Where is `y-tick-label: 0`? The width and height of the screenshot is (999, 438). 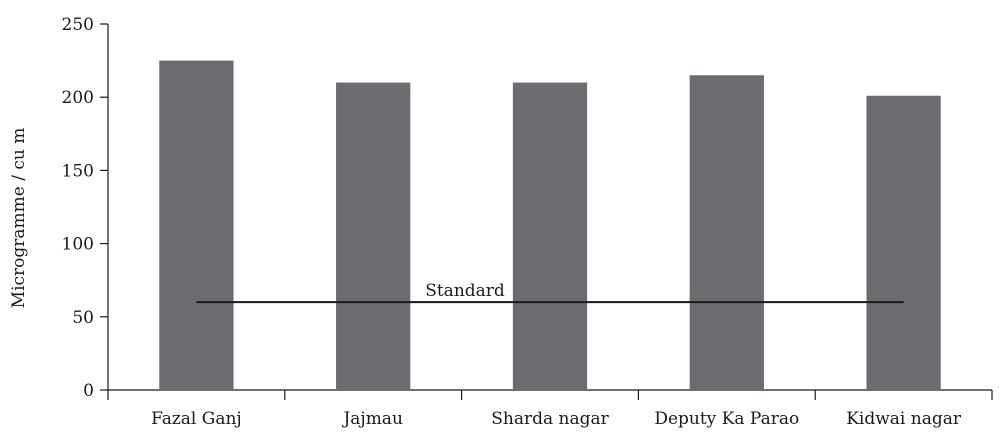 y-tick-label: 0 is located at coordinates (88, 391).